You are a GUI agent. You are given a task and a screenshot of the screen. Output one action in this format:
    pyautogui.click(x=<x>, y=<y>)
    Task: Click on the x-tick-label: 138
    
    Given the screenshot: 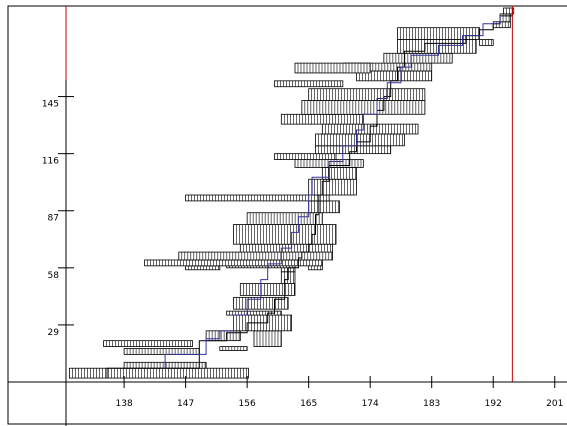 What is the action you would take?
    pyautogui.click(x=124, y=404)
    